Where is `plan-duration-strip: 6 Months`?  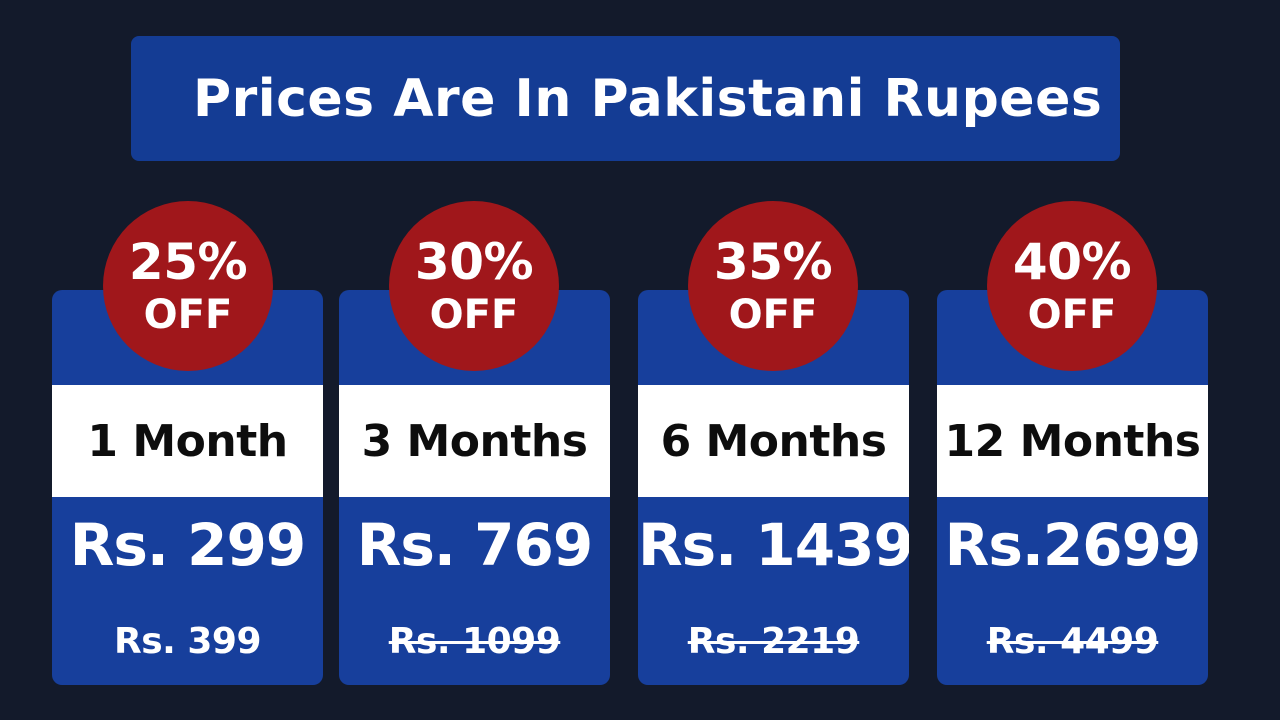
plan-duration-strip: 6 Months is located at coordinates (773, 441).